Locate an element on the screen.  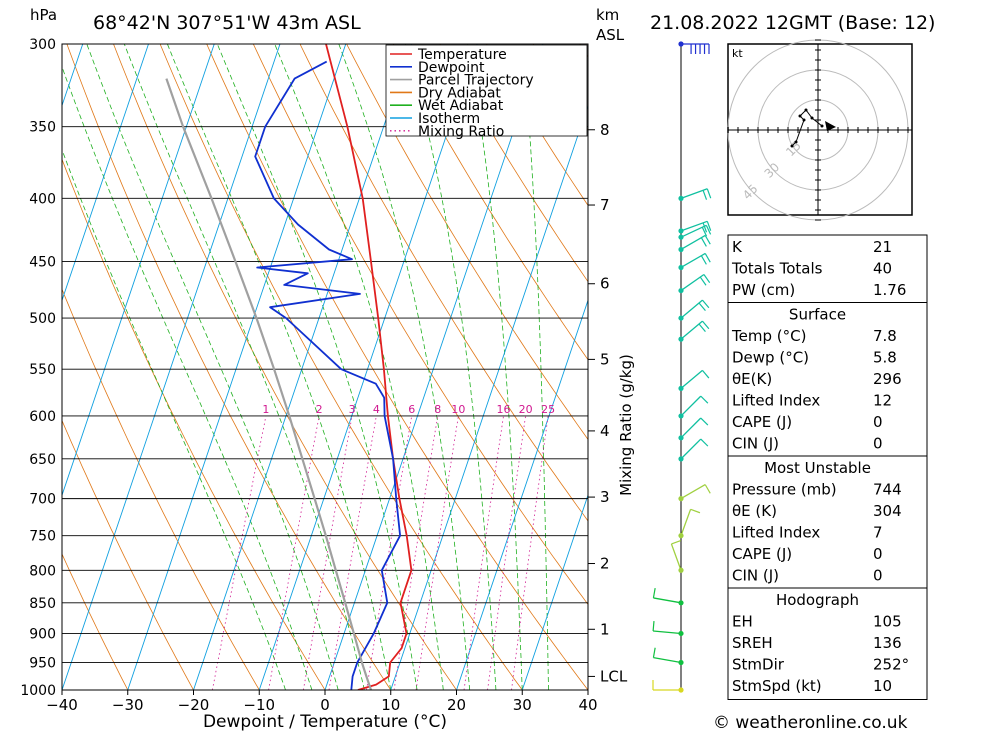
index-value: 21 is located at coordinates (882, 247).